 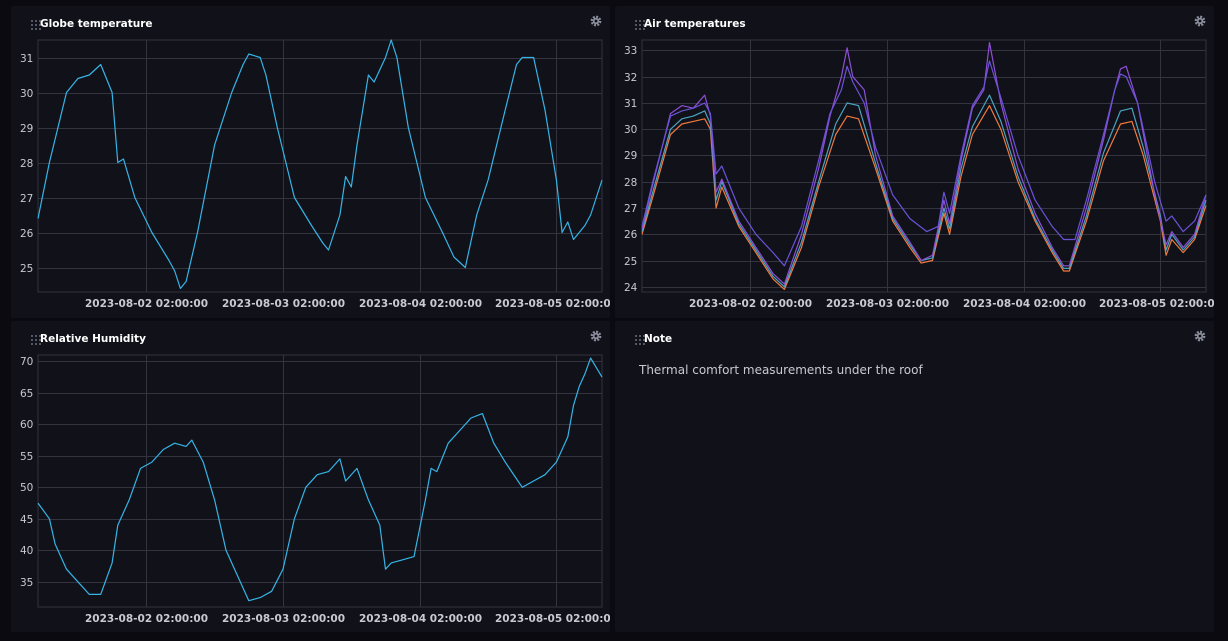 I want to click on cell-header: Air temperatures, so click(x=914, y=21).